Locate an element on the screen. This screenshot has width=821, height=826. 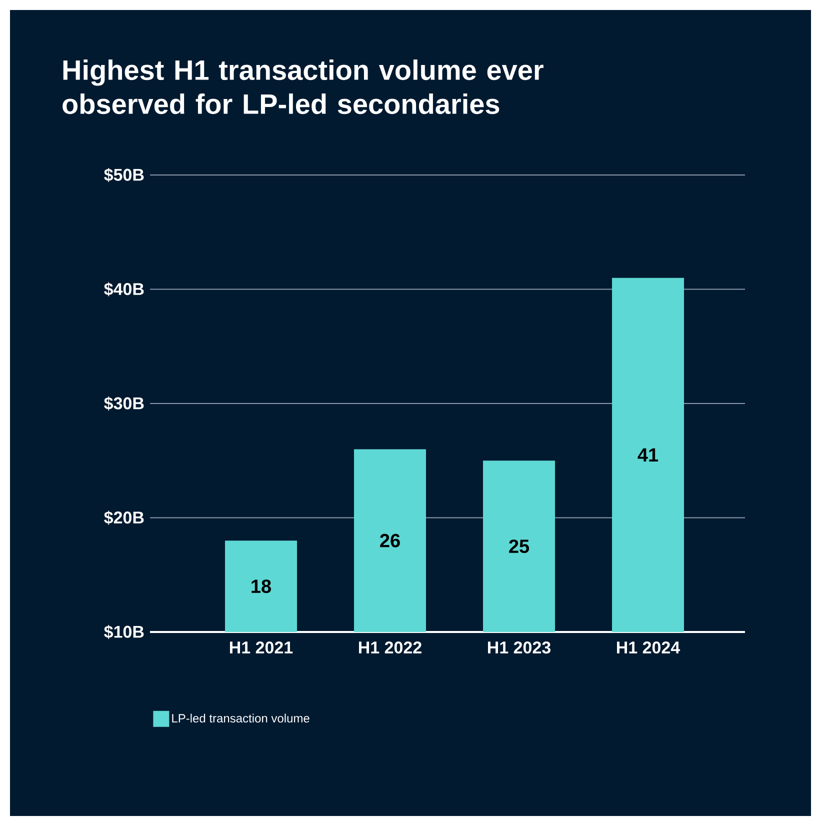
data-label: 26 is located at coordinates (390, 541).